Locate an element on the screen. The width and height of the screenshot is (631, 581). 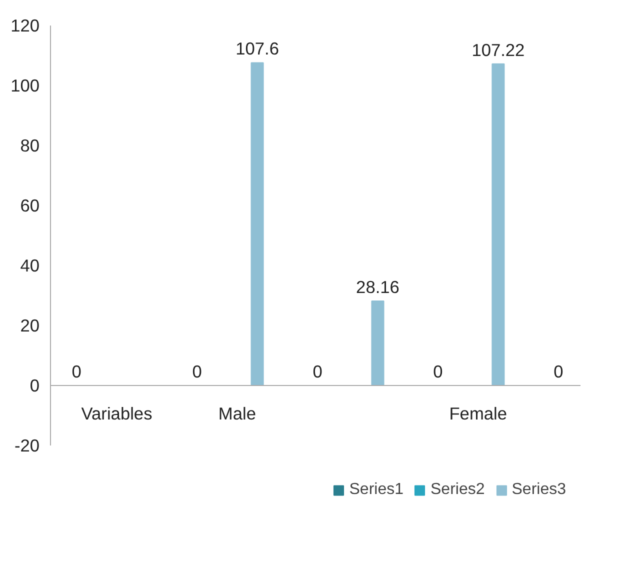
legend-label: Series1 is located at coordinates (376, 490).